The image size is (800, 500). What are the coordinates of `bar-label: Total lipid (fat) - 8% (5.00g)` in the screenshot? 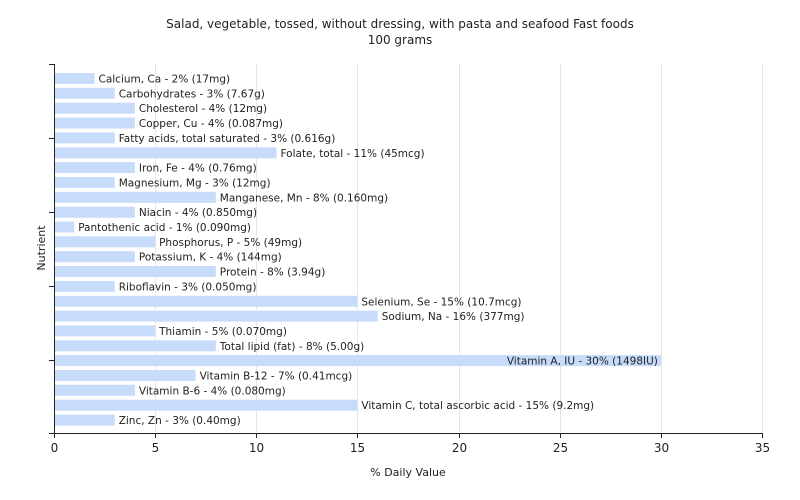 It's located at (291, 347).